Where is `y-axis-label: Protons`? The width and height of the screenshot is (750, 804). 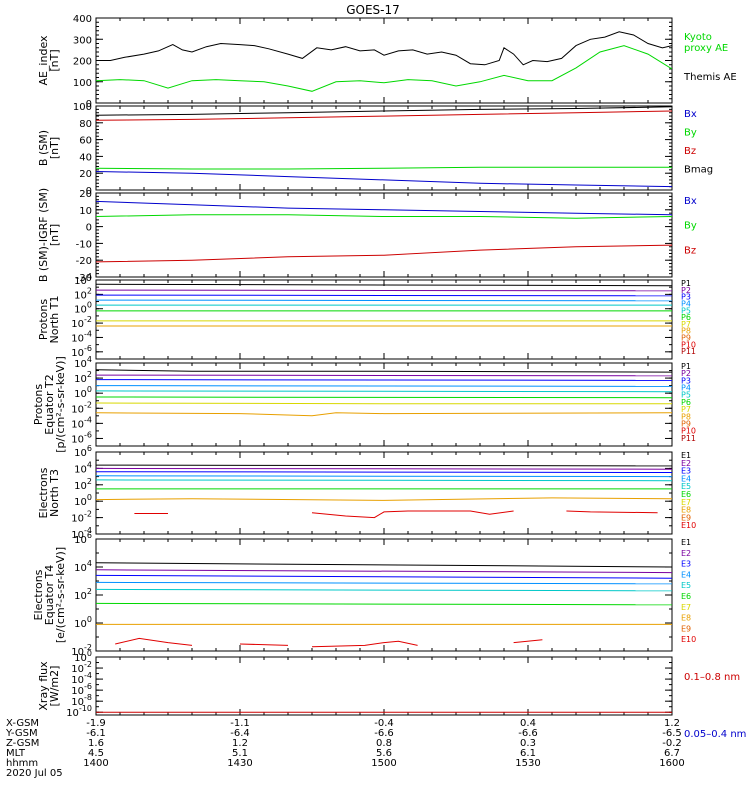
y-axis-label: Protons is located at coordinates (38, 404).